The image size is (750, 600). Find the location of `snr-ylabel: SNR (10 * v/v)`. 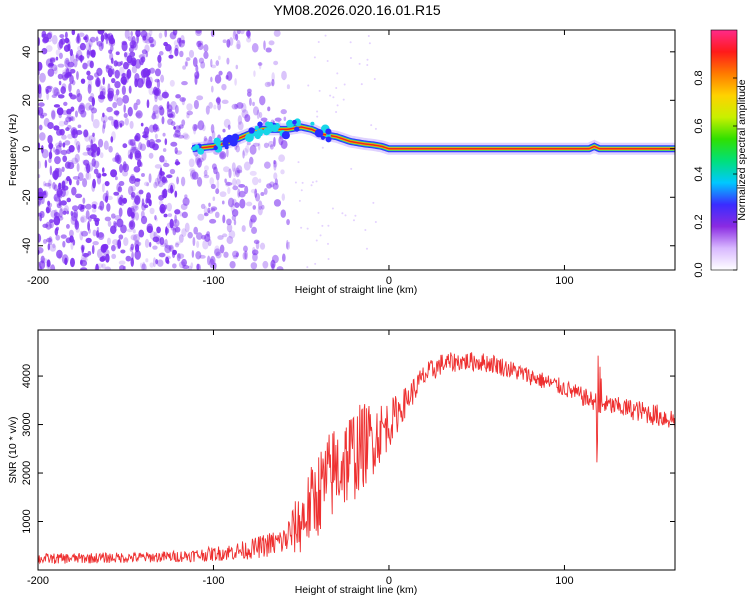

snr-ylabel: SNR (10 * v/v) is located at coordinates (13, 449).